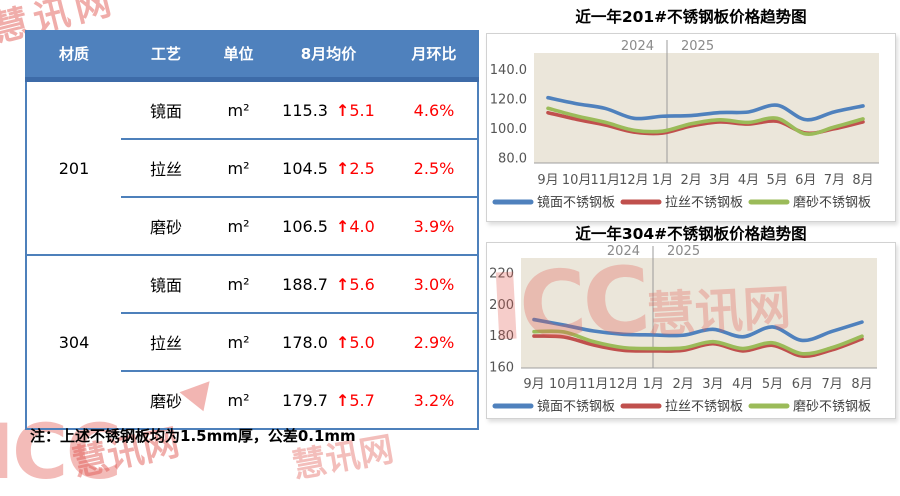 This screenshot has width=900, height=496. I want to click on price-cell: 104.5 ↑2.5, so click(328, 167).